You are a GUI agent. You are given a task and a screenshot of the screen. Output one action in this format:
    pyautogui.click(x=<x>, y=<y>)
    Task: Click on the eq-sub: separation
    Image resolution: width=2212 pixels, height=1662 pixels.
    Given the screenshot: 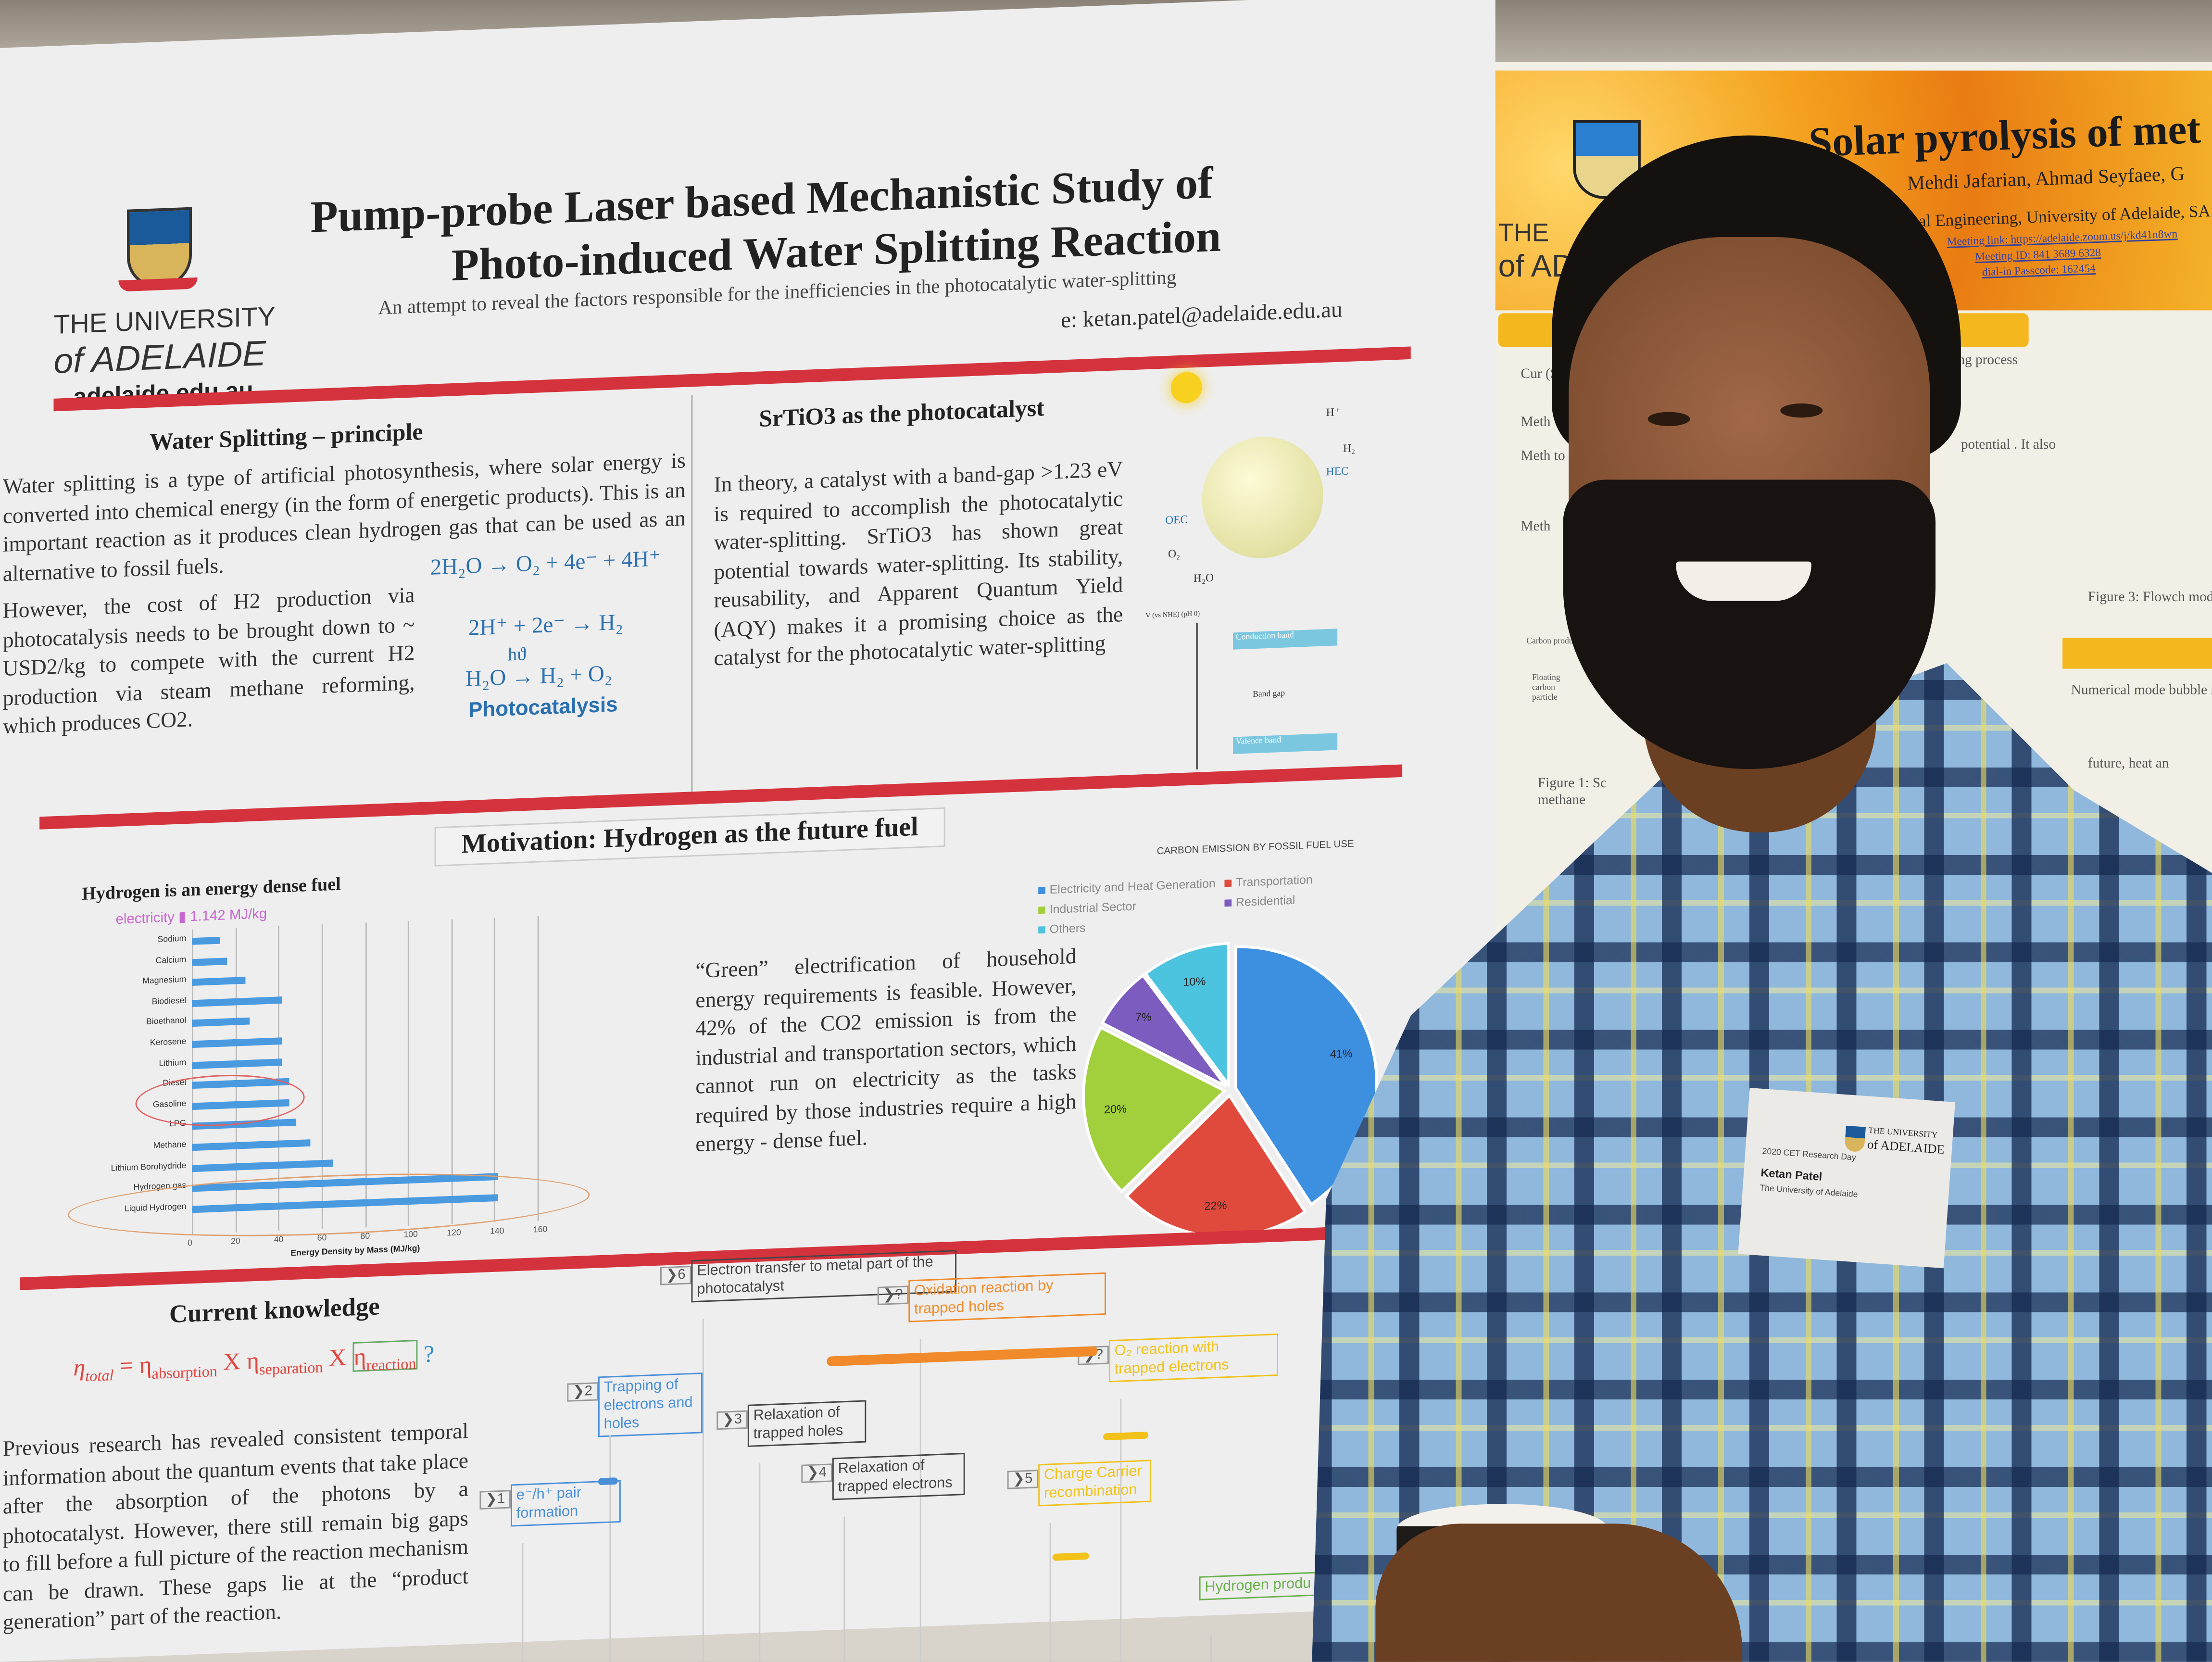 What is the action you would take?
    pyautogui.click(x=291, y=1369)
    